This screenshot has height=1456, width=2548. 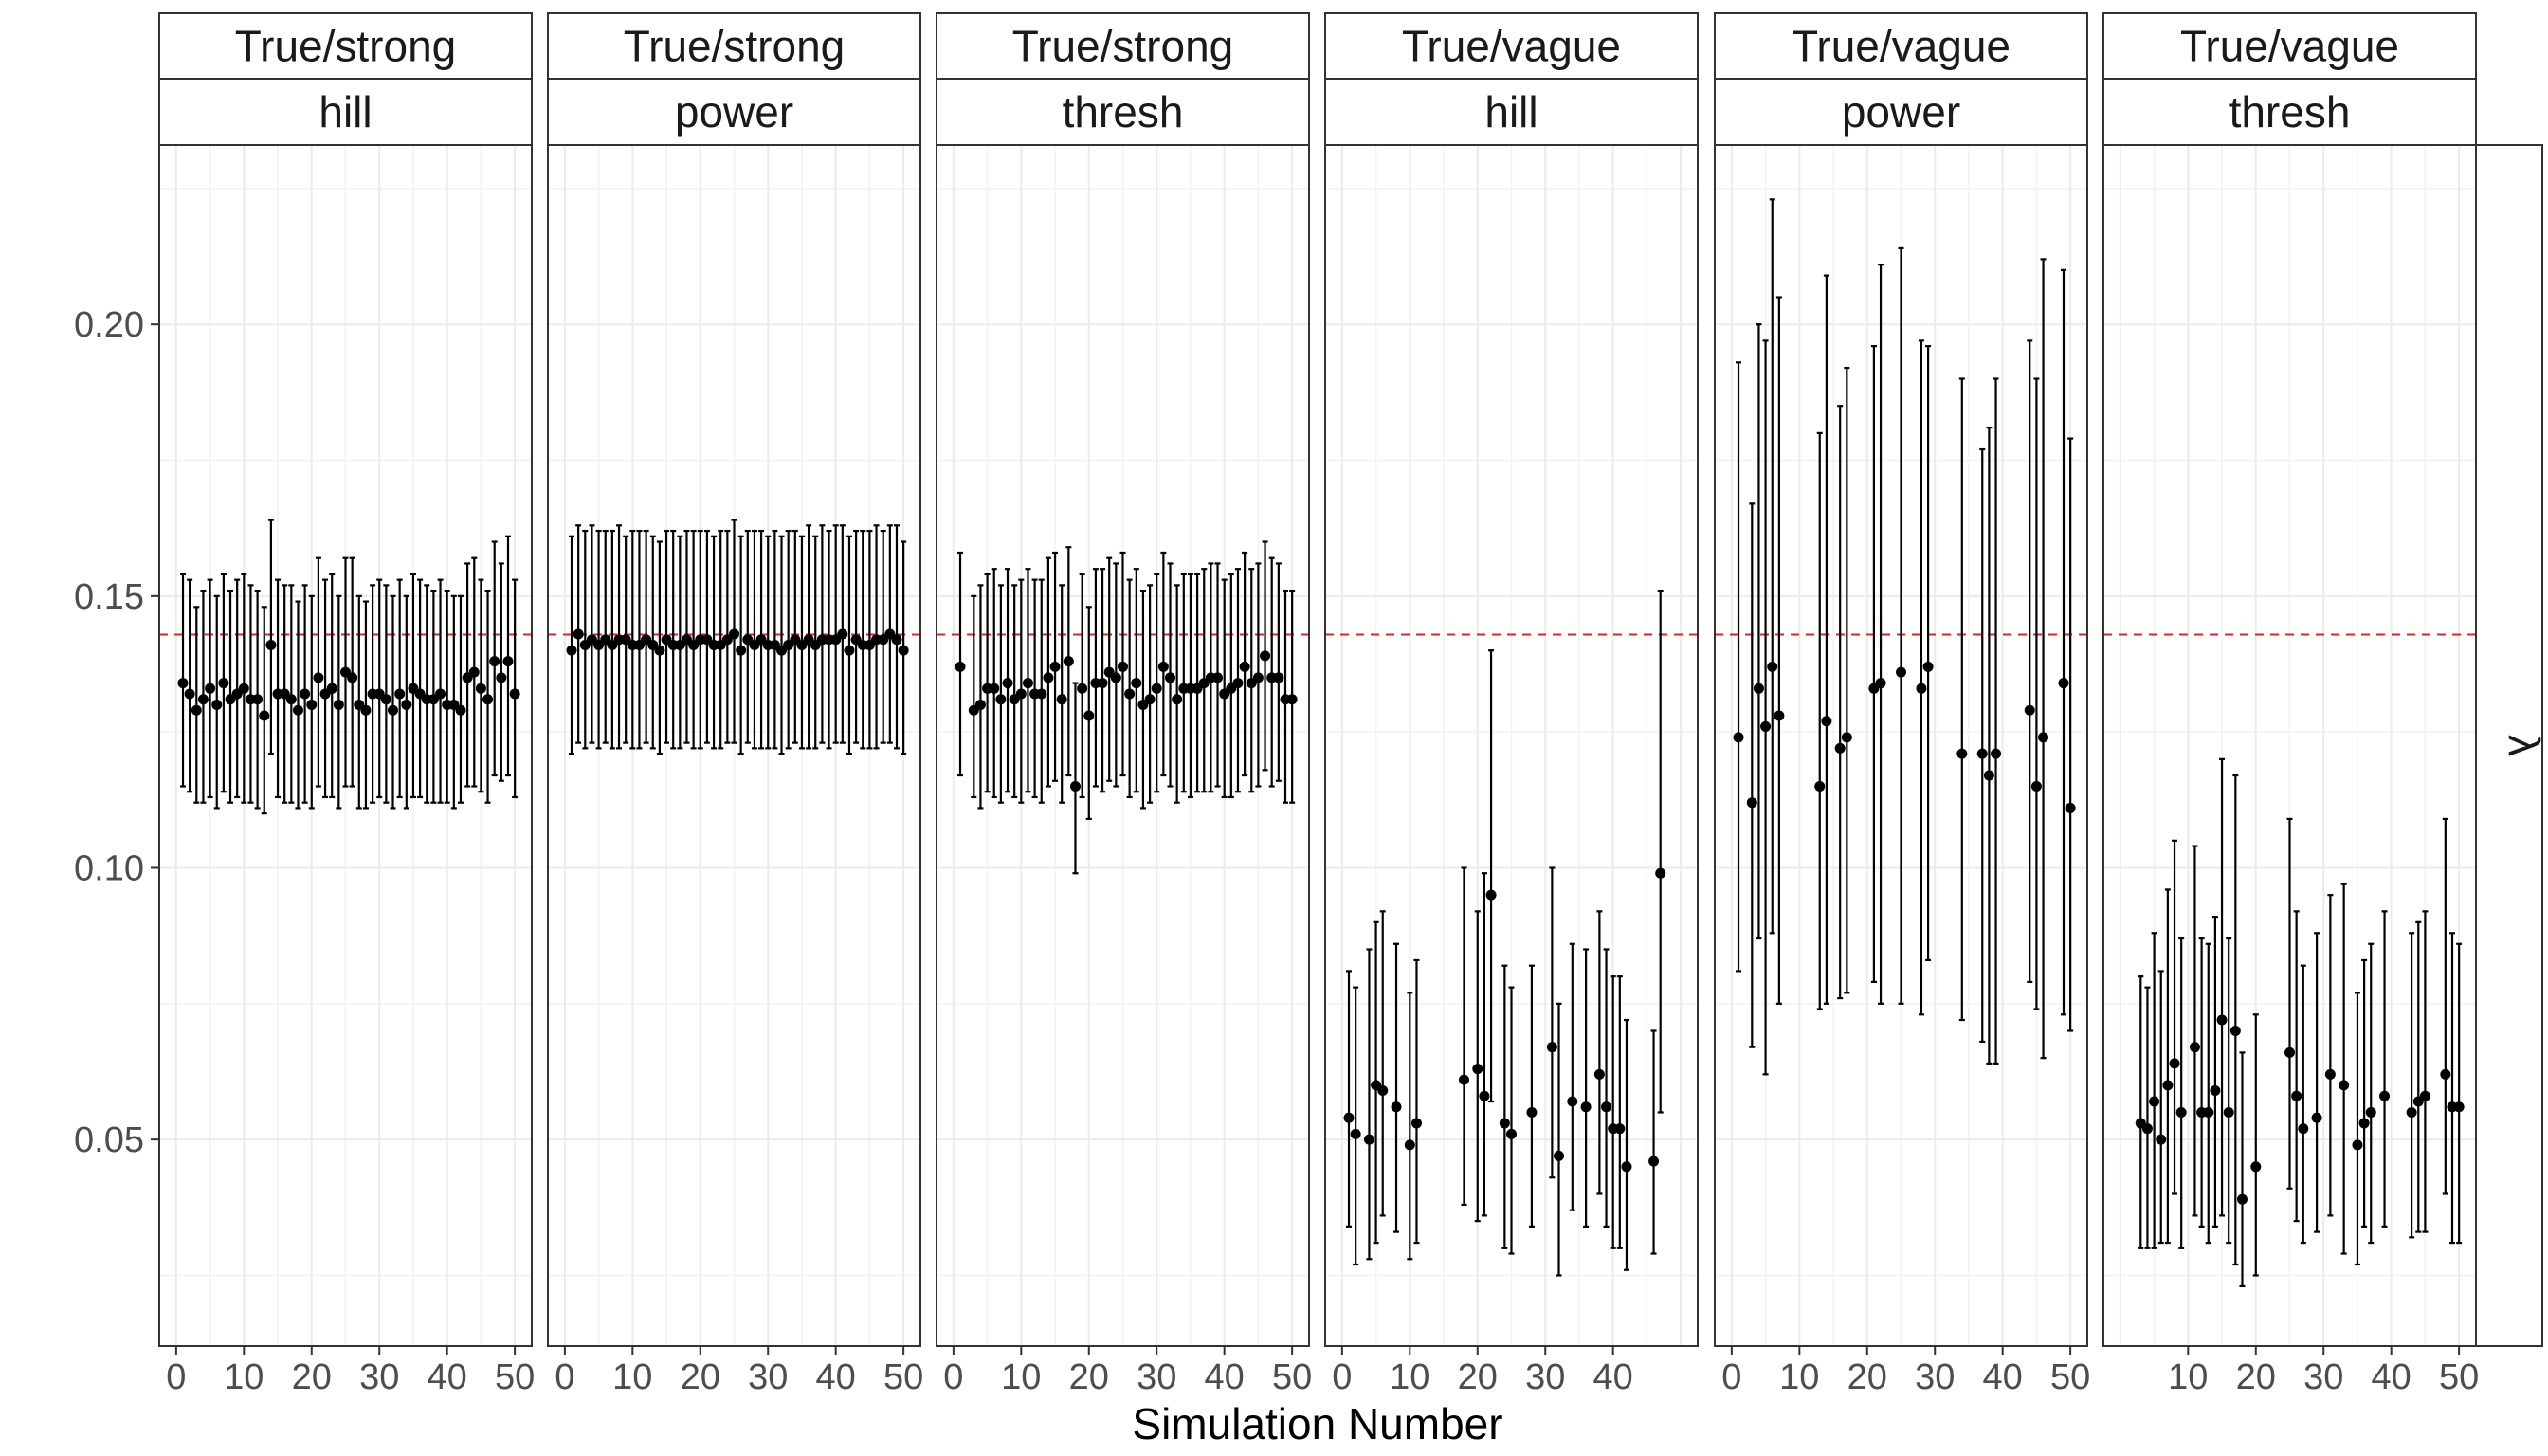 I want to click on strip-label-bottom: power, so click(x=1901, y=111).